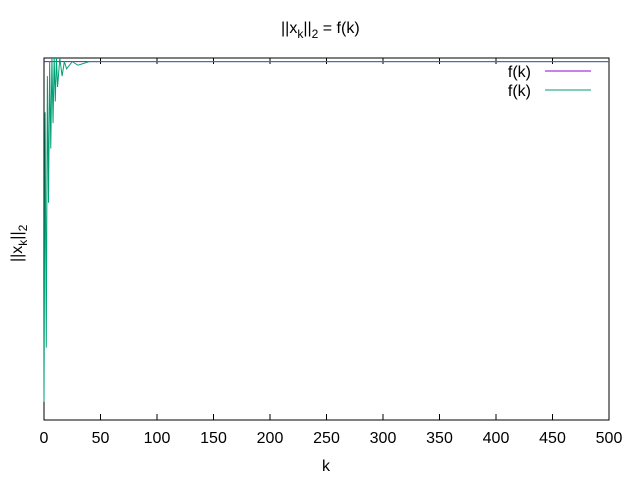  What do you see at coordinates (549, 82) in the screenshot?
I see `legend: f(k) f(k)` at bounding box center [549, 82].